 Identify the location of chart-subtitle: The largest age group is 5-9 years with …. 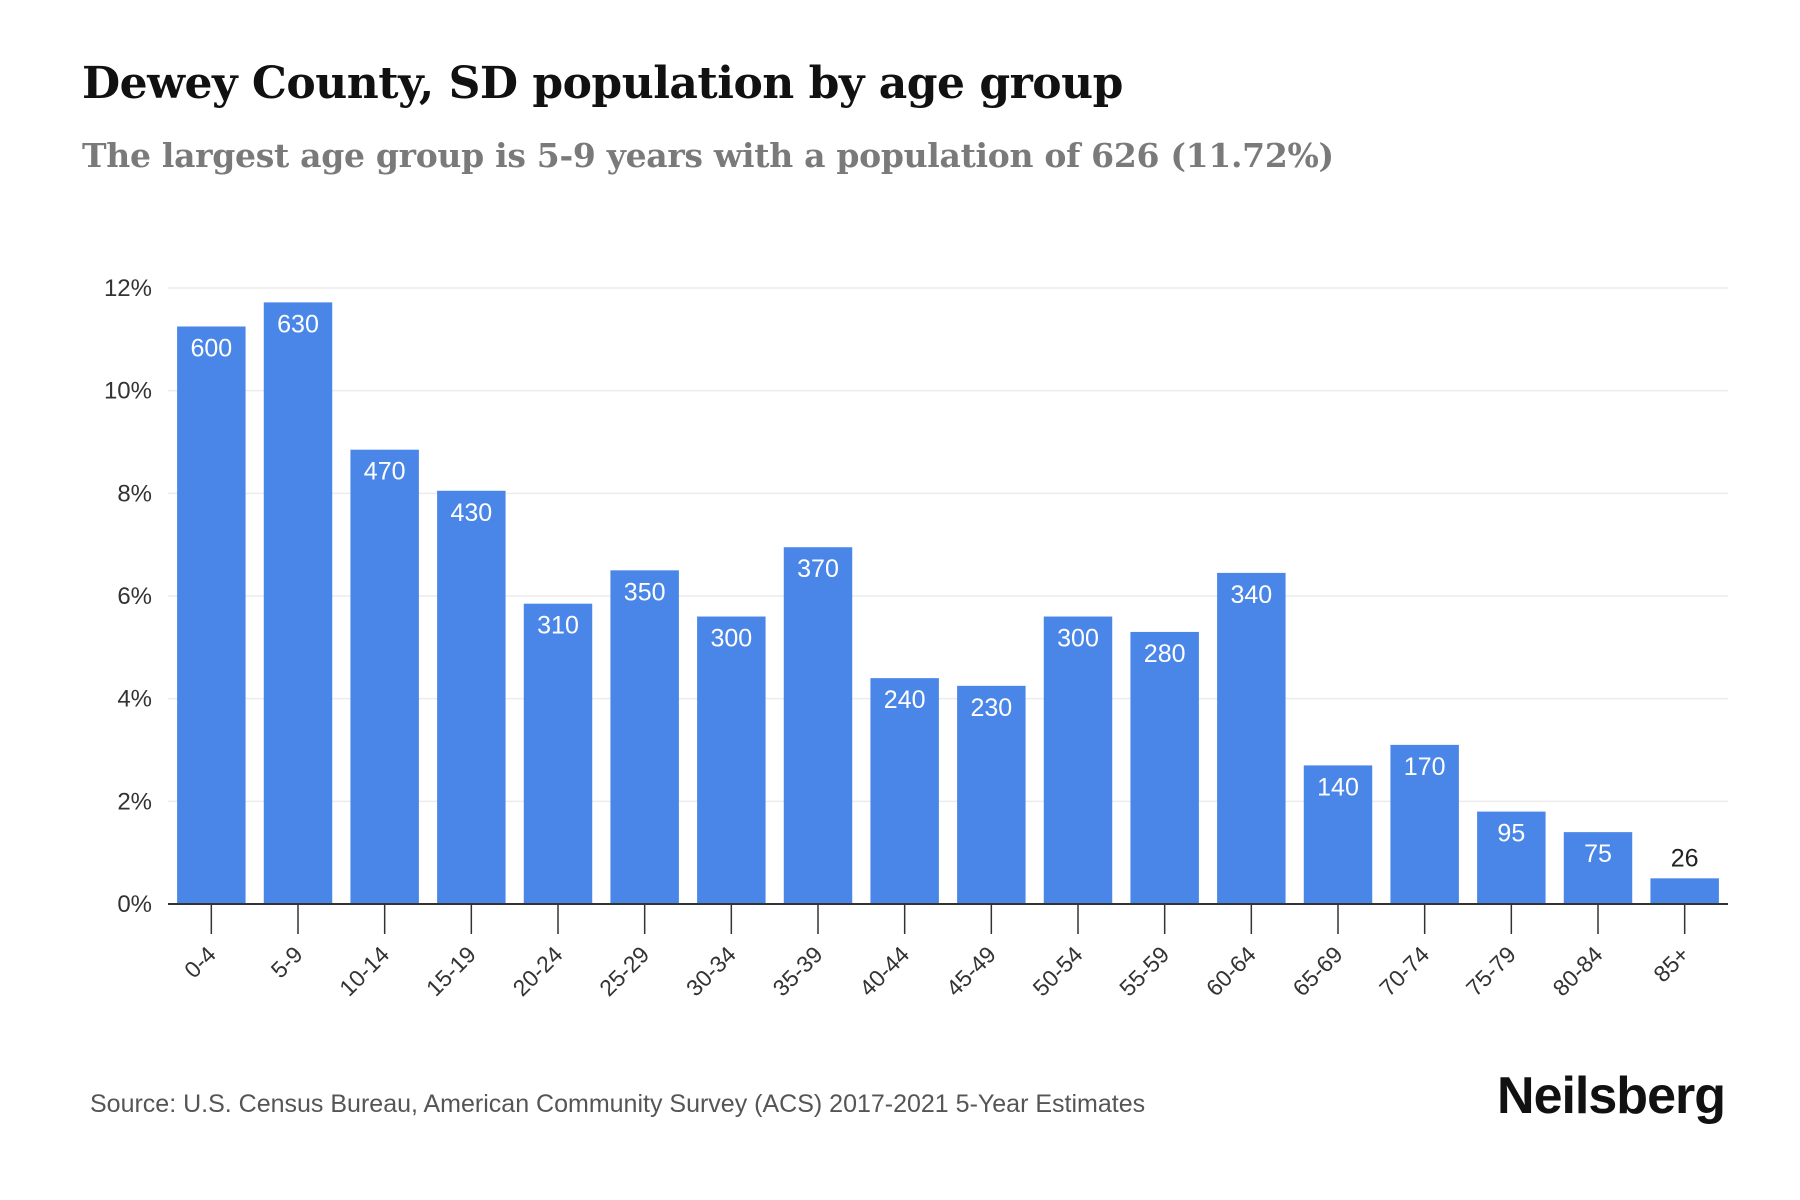
(708, 155).